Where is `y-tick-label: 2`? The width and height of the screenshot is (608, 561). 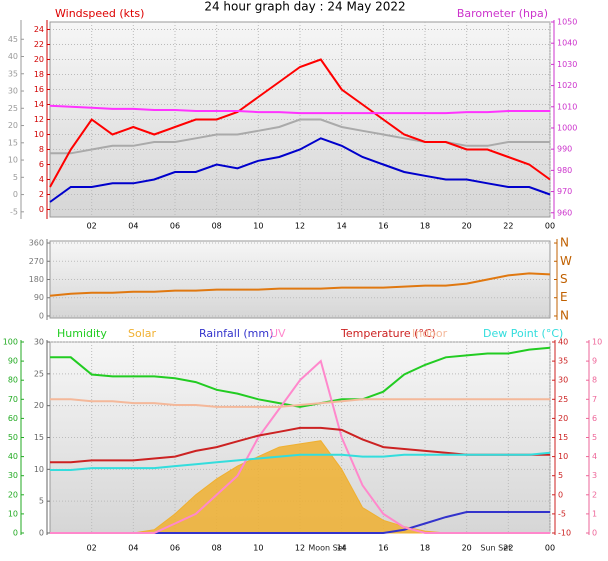
y-tick-label: 2 is located at coordinates (41, 194).